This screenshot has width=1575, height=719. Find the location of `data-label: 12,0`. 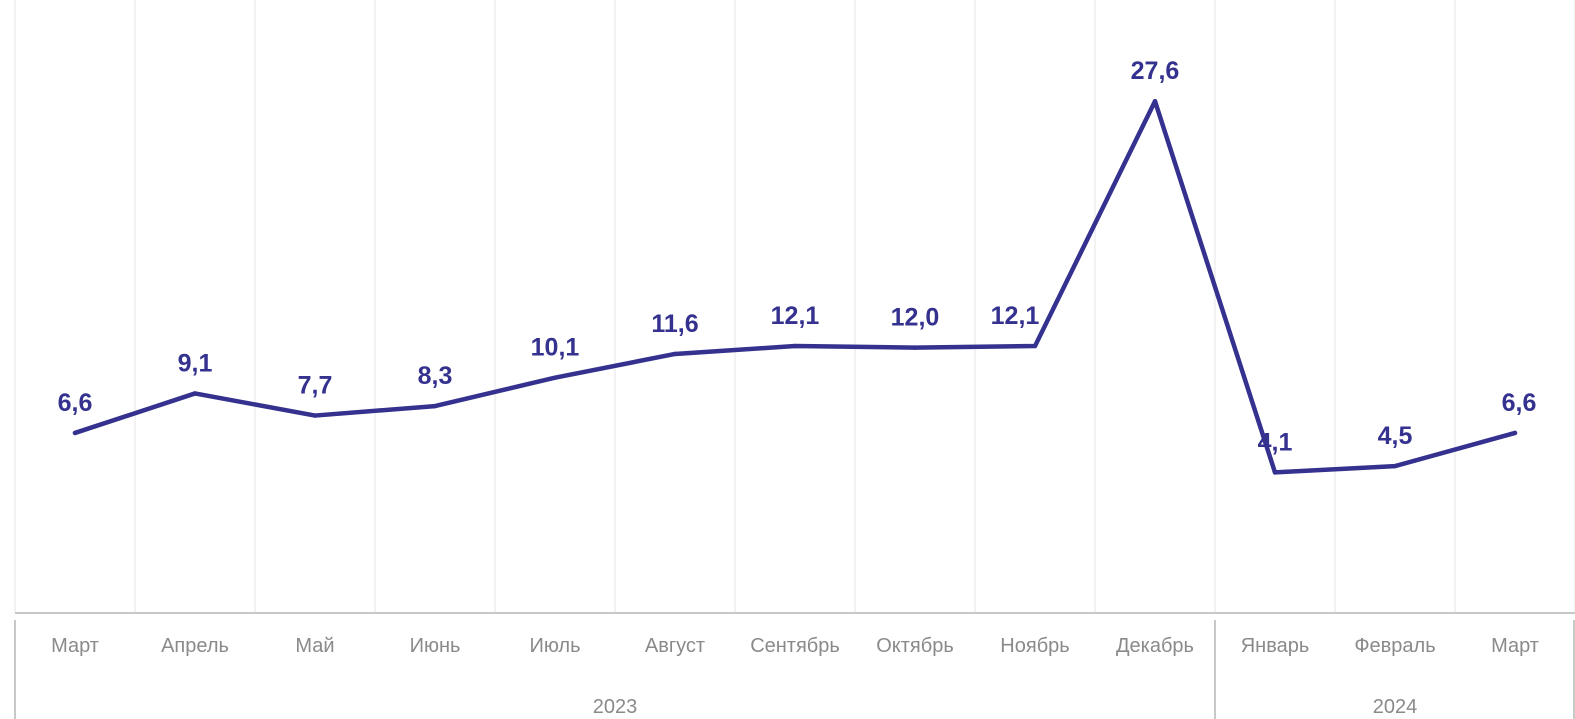

data-label: 12,0 is located at coordinates (915, 318).